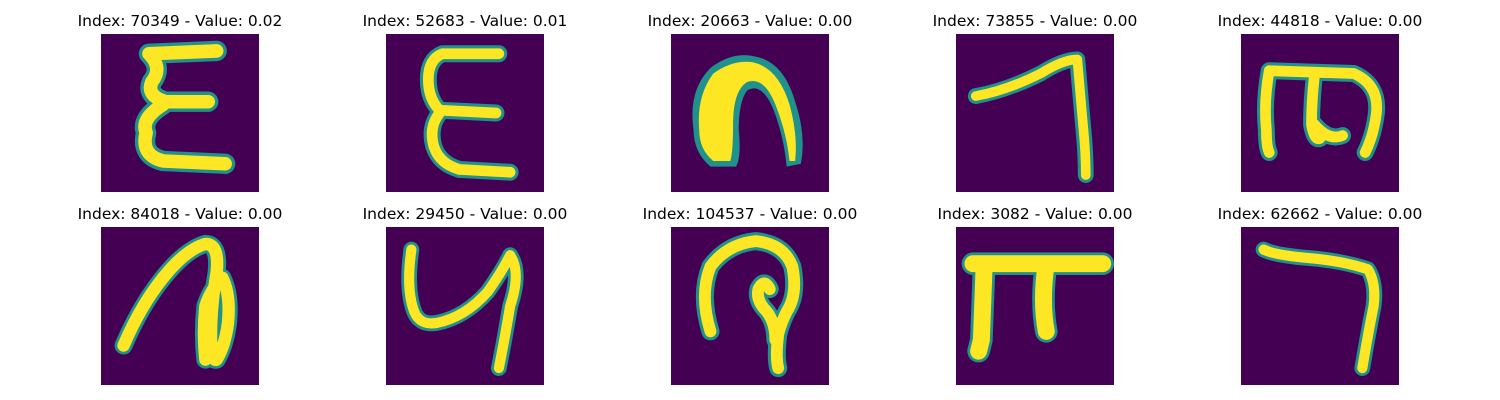 The image size is (1500, 400). I want to click on panel-title: Index: 20663 - Value: 0.00, so click(750, 21).